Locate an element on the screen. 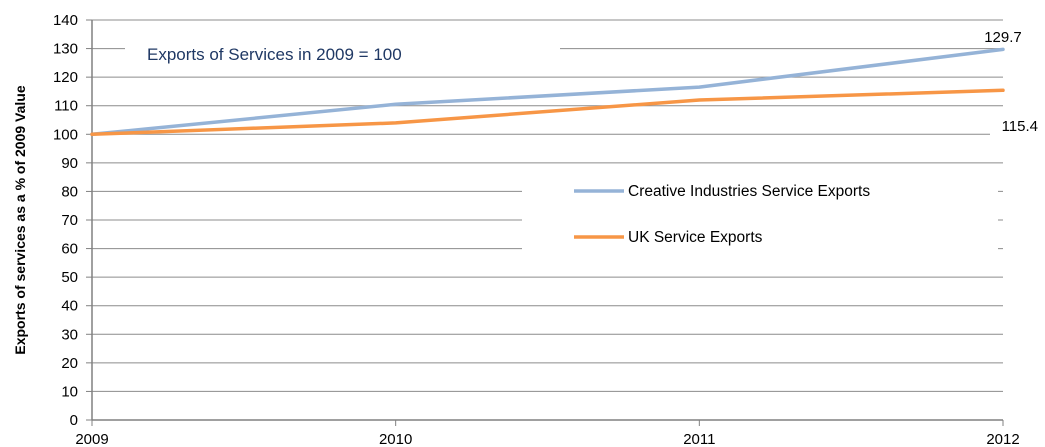  y-tick-label-100: 100 is located at coordinates (65, 134).